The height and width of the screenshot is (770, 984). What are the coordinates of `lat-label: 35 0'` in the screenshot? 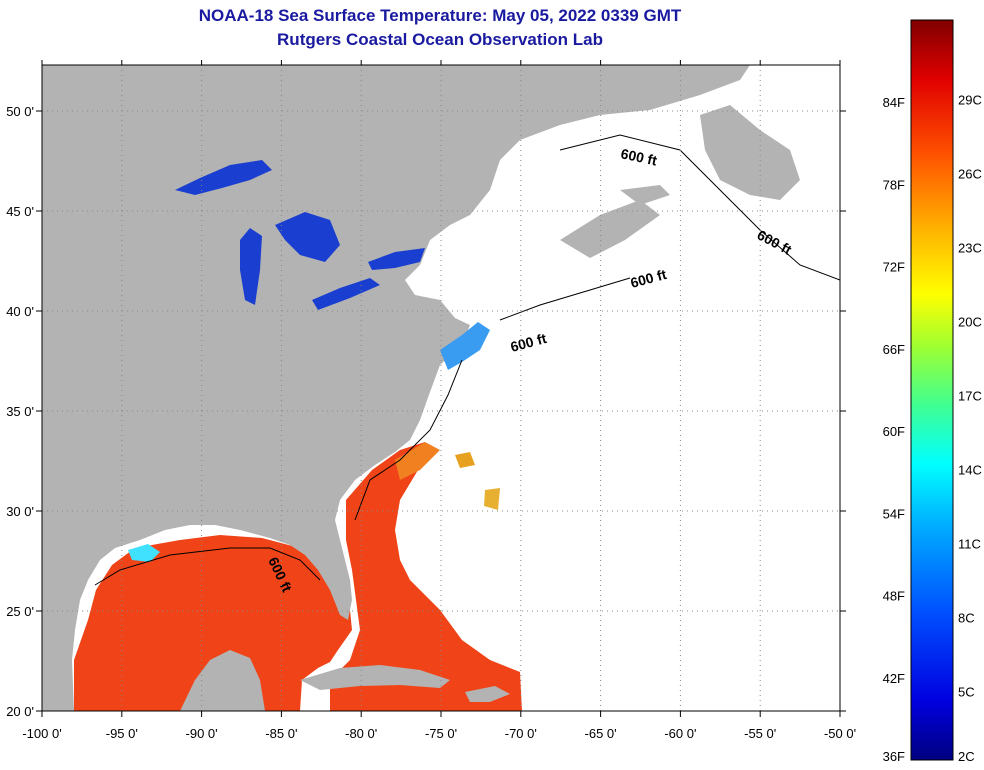 It's located at (20, 411).